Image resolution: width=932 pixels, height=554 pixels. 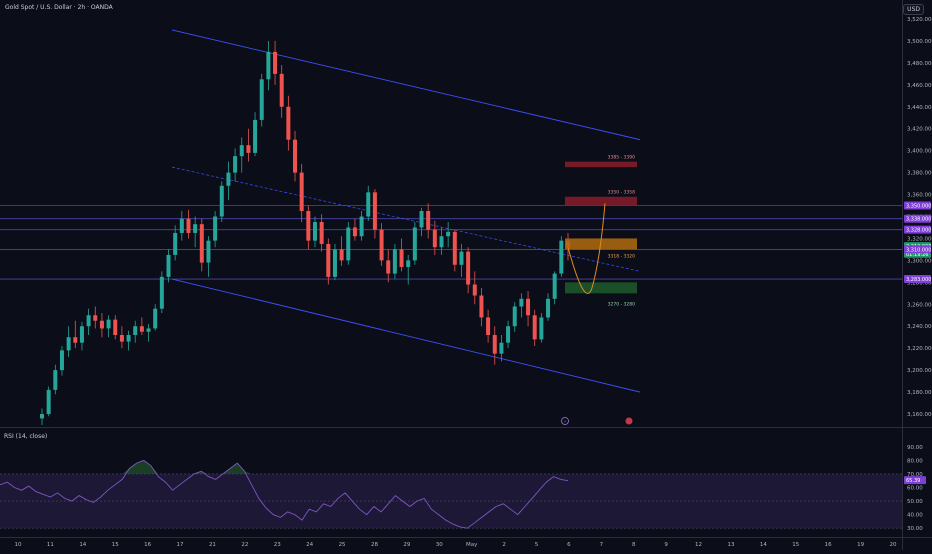 I want to click on event-marker-glyph: ⚡, so click(x=565, y=421).